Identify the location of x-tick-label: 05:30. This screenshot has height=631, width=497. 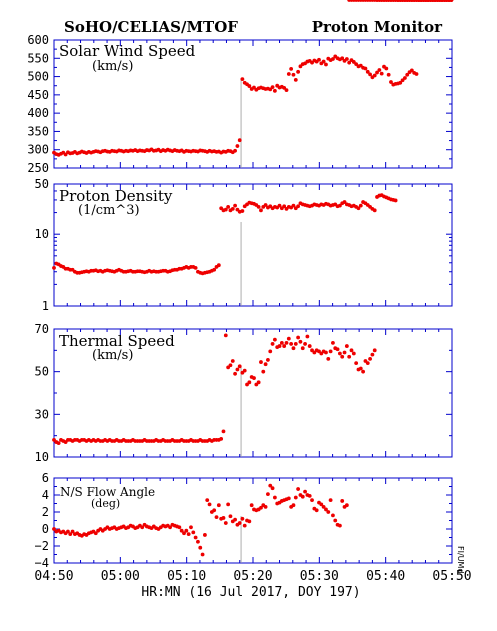
(319, 576).